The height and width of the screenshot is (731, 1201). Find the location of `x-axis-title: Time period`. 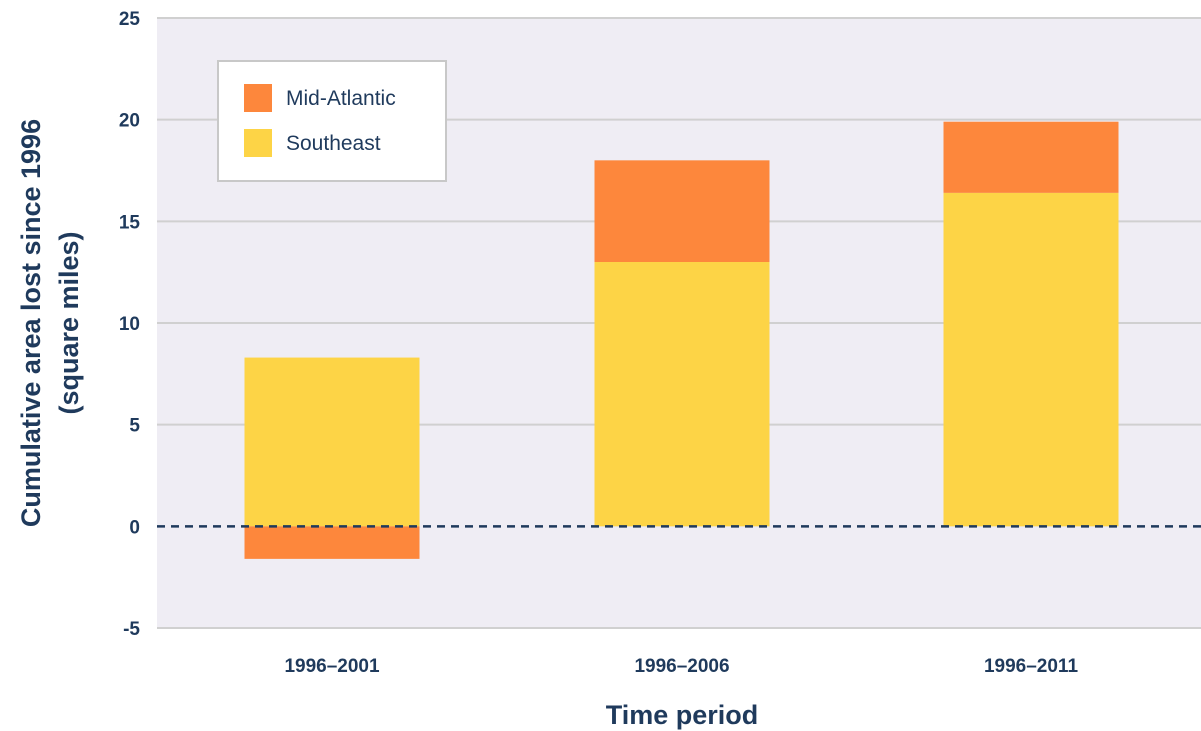

x-axis-title: Time period is located at coordinates (682, 715).